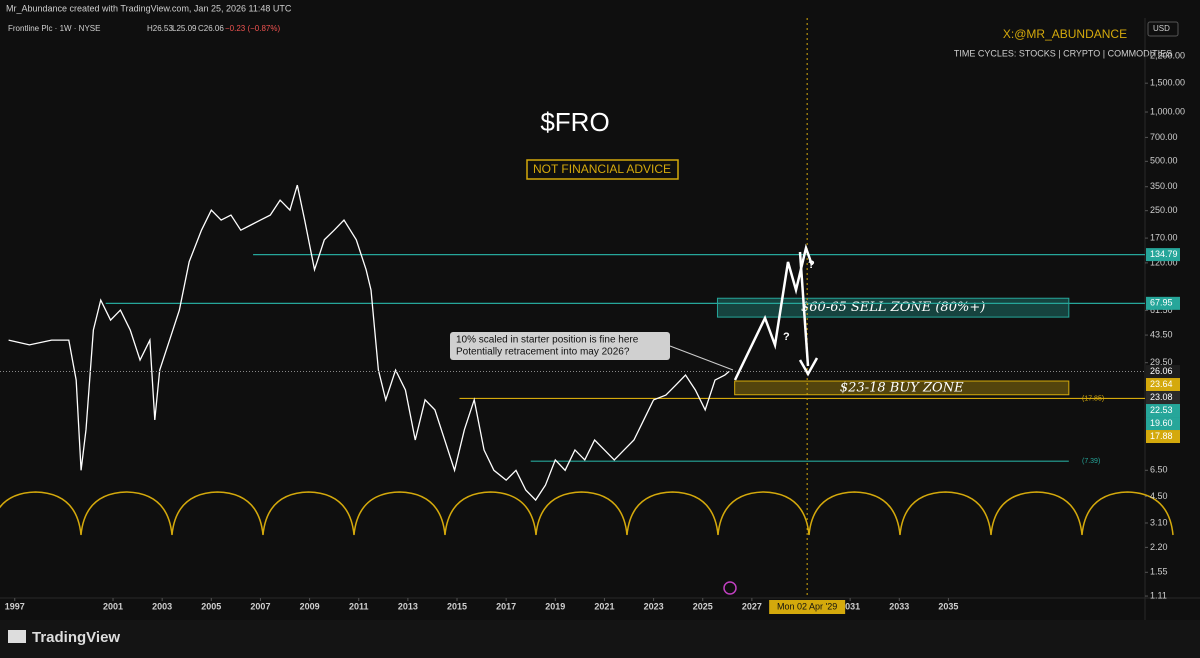  What do you see at coordinates (1159, 470) in the screenshot?
I see `y-tick-label: 6.50` at bounding box center [1159, 470].